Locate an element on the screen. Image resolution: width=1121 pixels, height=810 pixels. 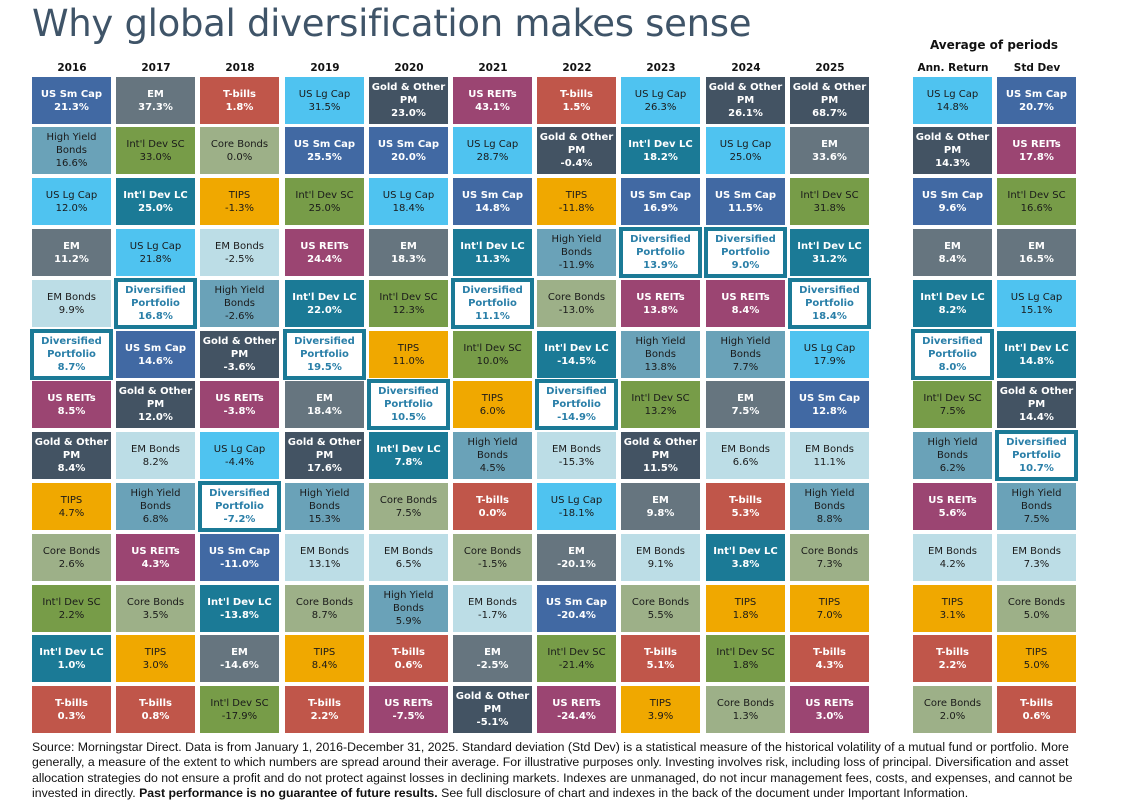
cell-return-value: 2.6% is located at coordinates (71, 564).